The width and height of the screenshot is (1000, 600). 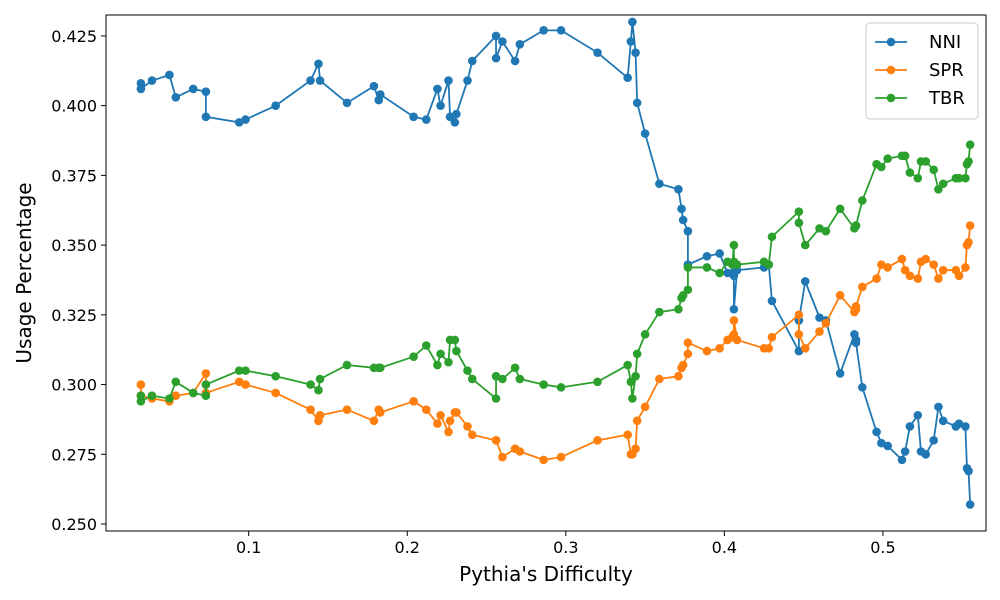 I want to click on legend-marker-tbr, so click(x=891, y=98).